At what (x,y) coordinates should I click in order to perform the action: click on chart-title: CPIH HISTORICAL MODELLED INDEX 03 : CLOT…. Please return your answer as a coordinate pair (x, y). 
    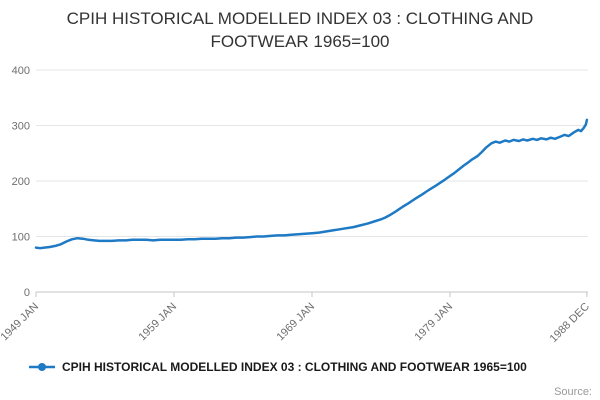
    Looking at the image, I should click on (300, 30).